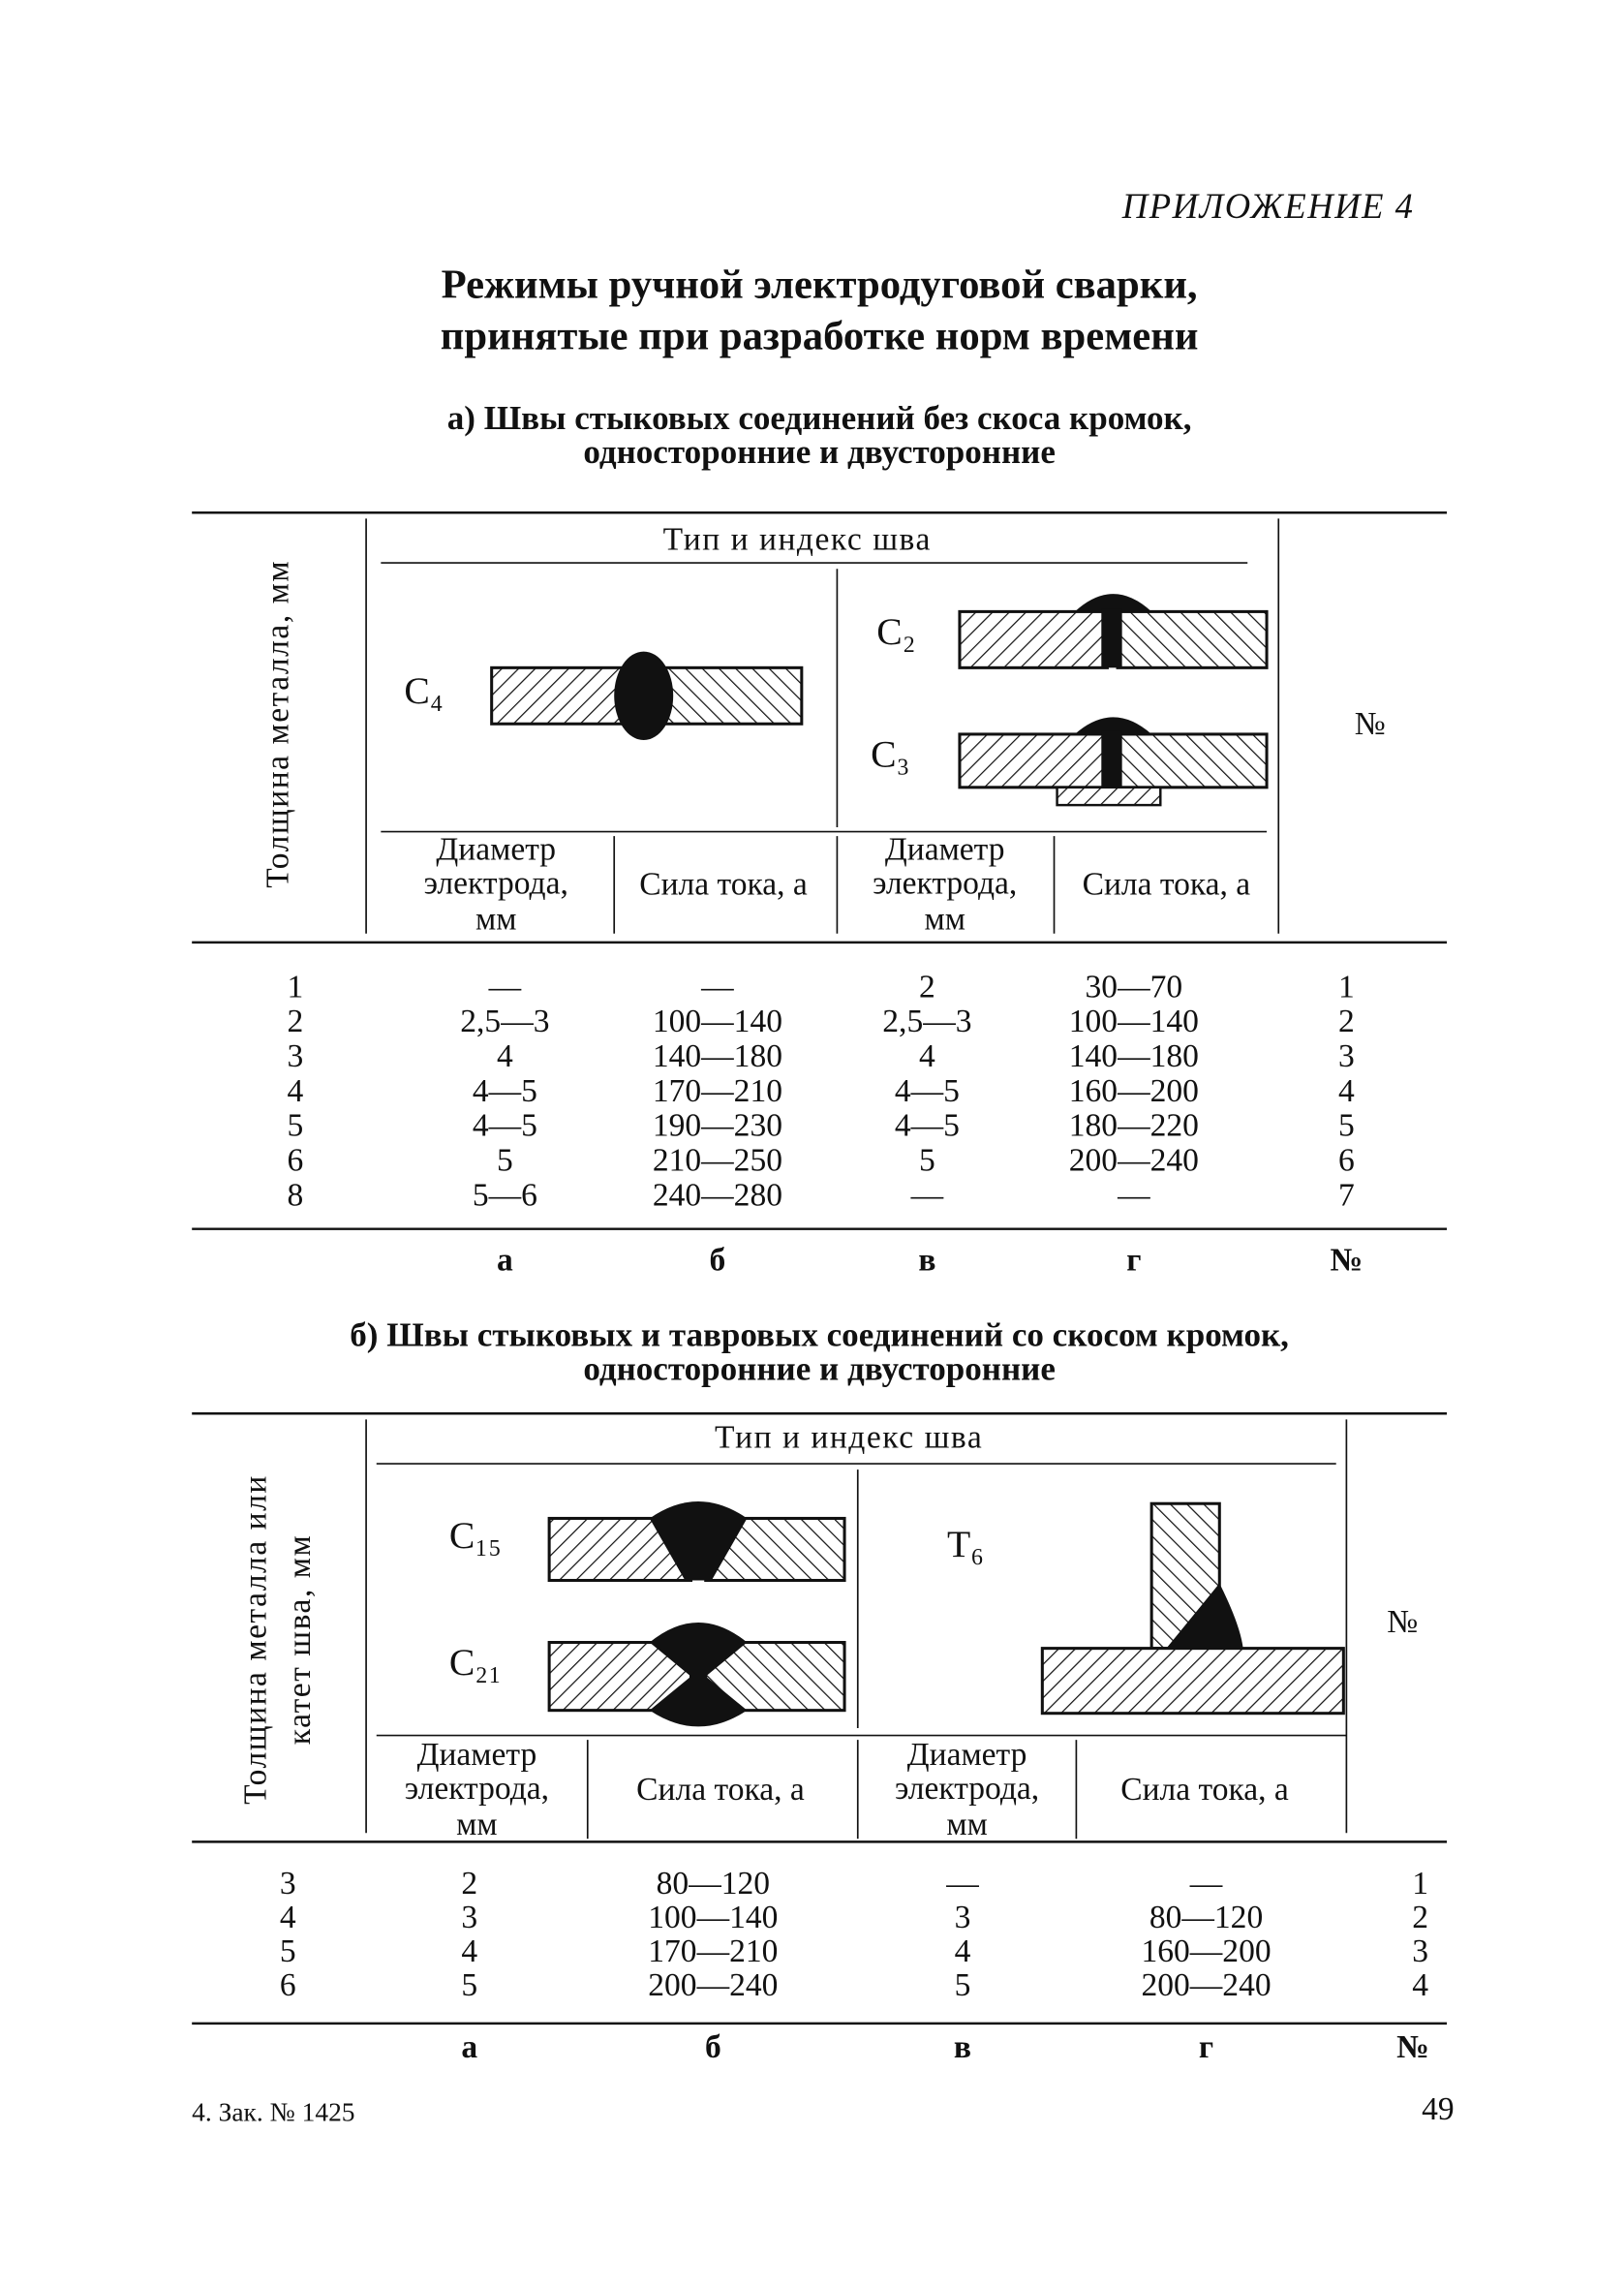 The height and width of the screenshot is (2288, 1624). I want to click on weld-label: C₃, so click(890, 753).